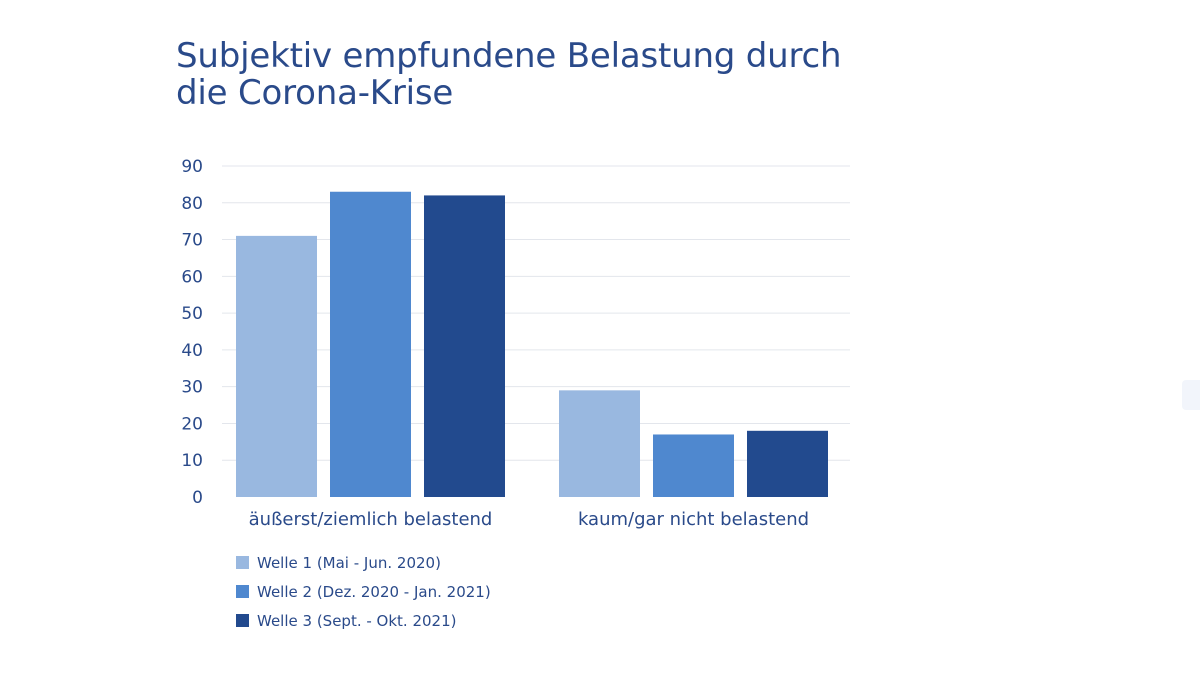  What do you see at coordinates (374, 591) in the screenshot?
I see `legend-label: Welle 2 (Dez. 2020 - Jan. 2021)` at bounding box center [374, 591].